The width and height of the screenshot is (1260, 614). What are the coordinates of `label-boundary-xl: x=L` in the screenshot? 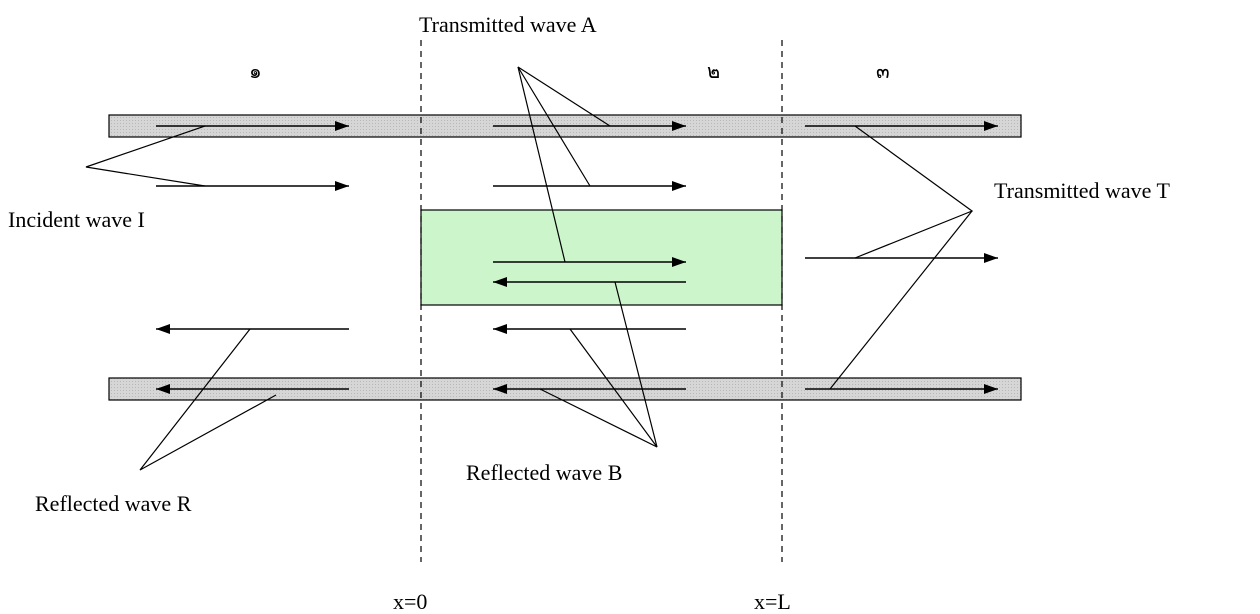 It's located at (772, 601).